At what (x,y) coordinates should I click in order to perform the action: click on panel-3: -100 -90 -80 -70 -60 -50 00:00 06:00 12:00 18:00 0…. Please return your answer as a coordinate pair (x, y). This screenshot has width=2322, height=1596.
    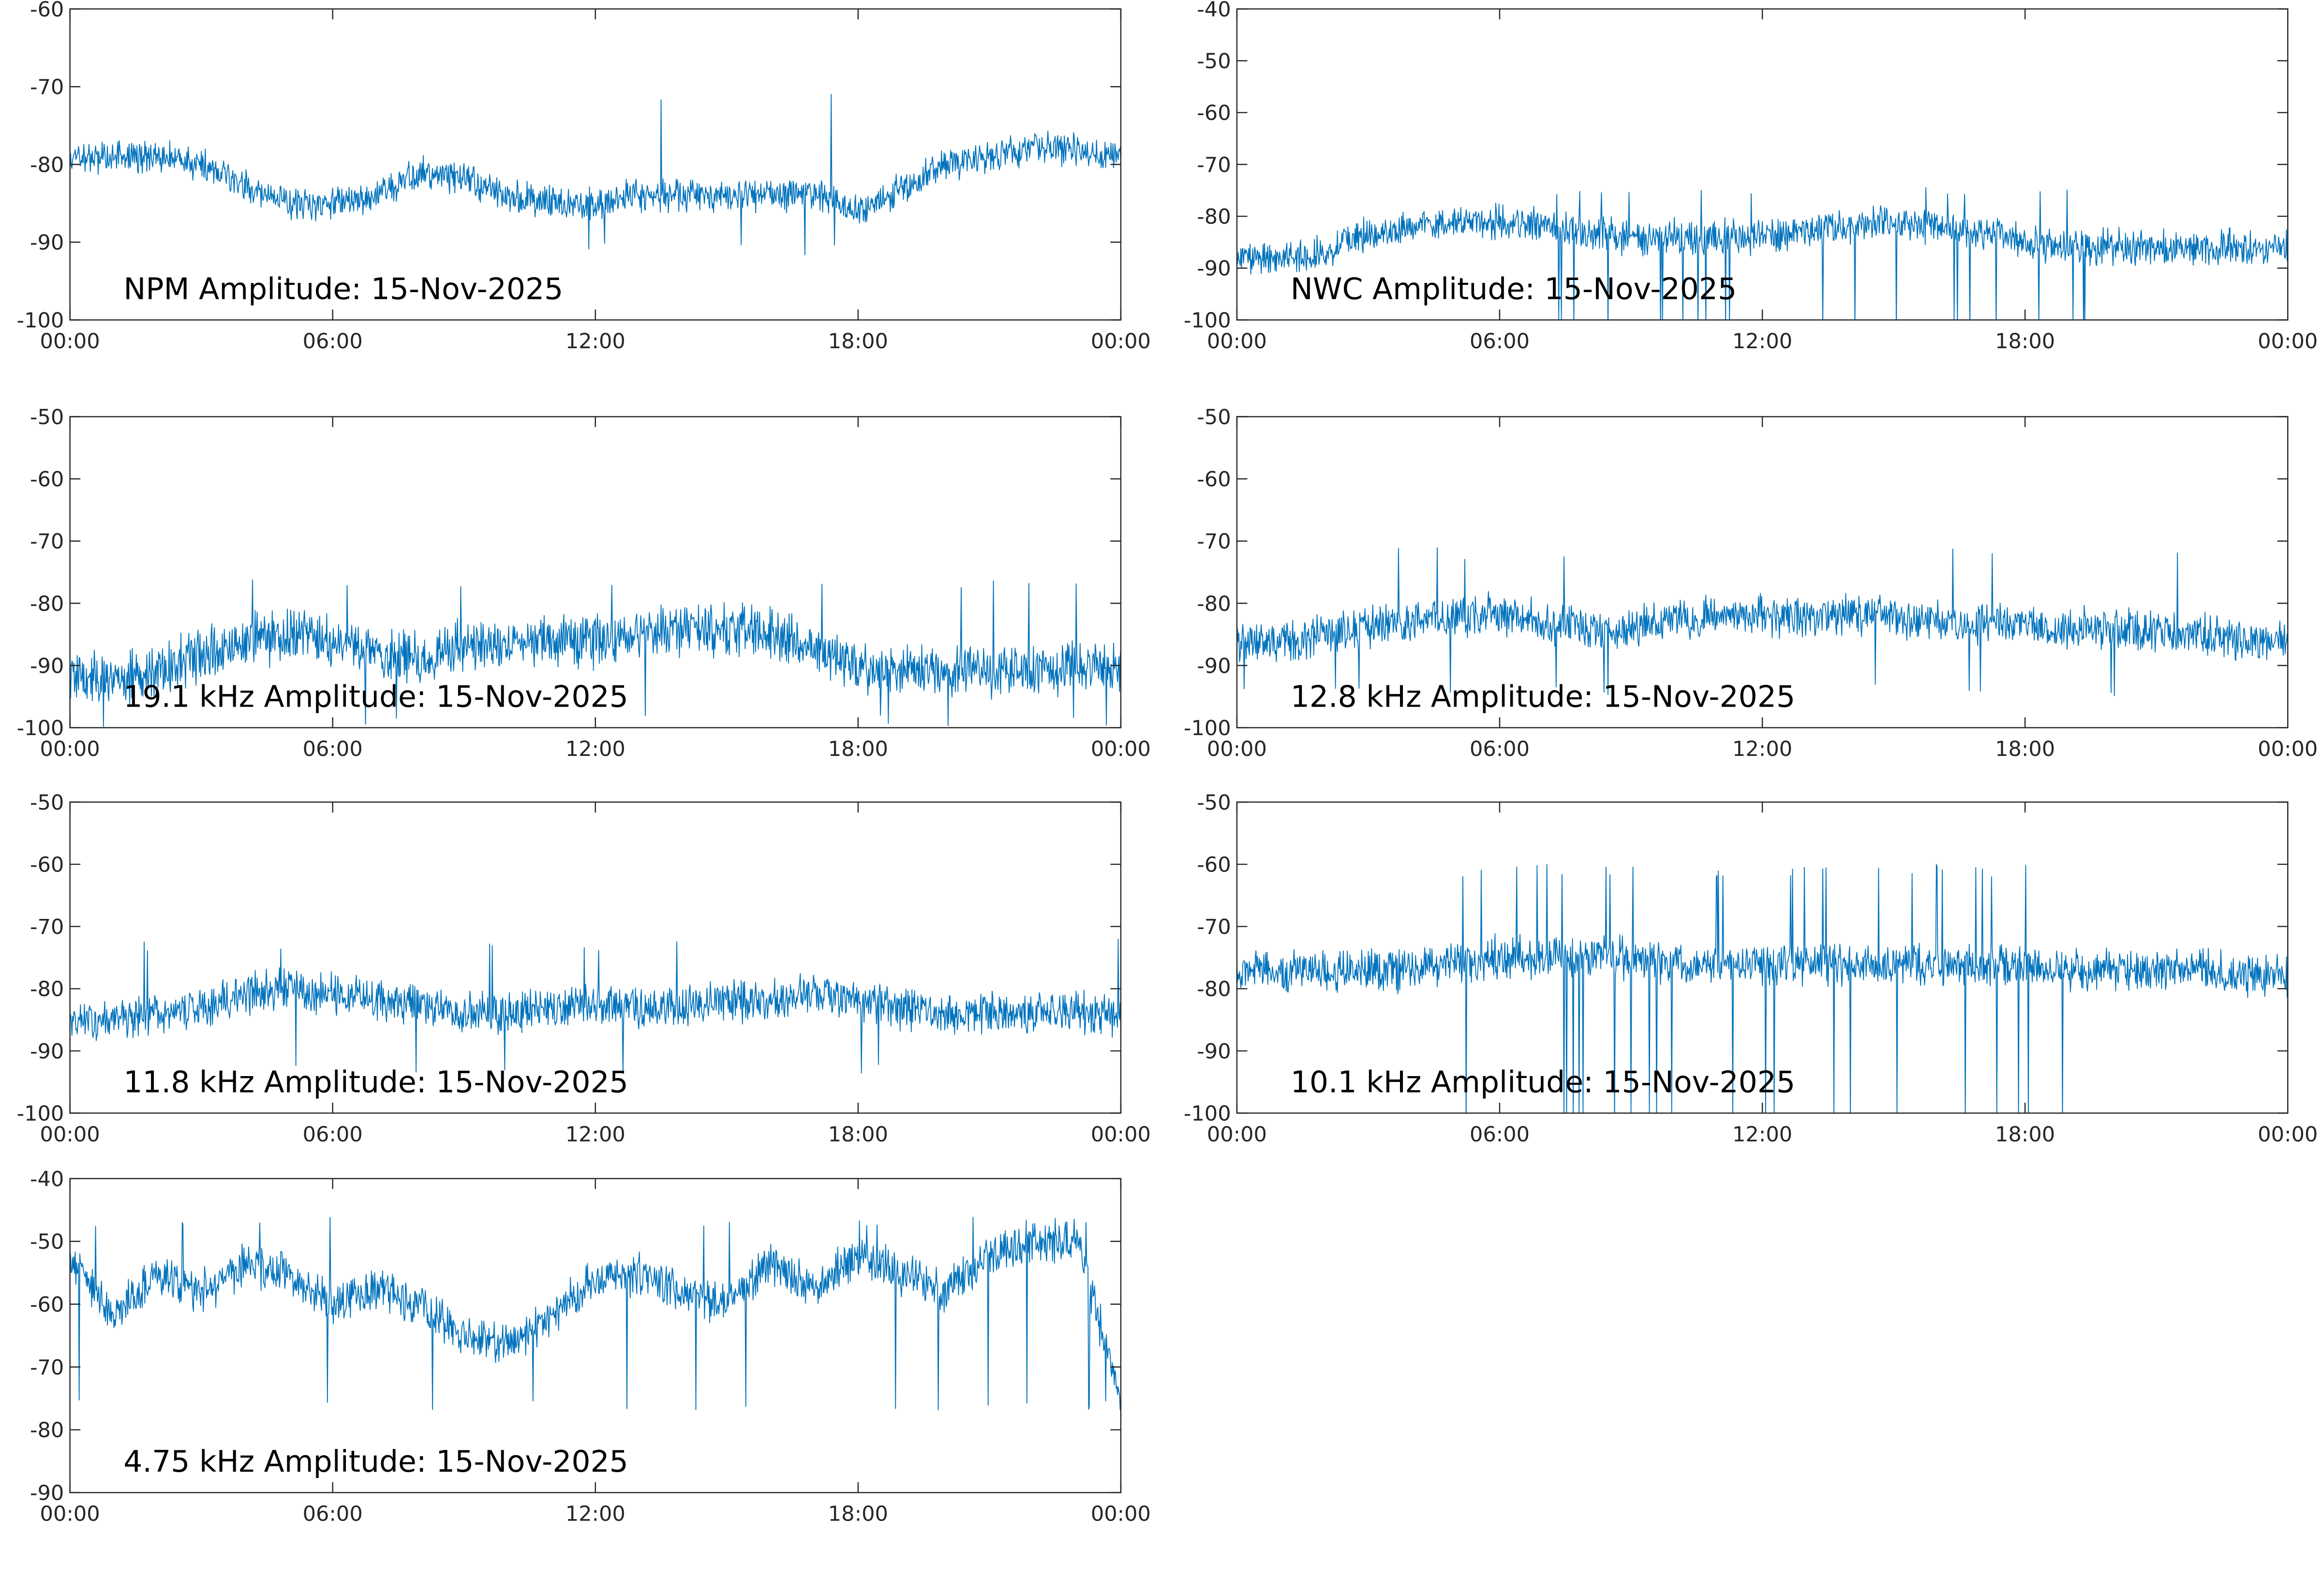
    Looking at the image, I should click on (584, 583).